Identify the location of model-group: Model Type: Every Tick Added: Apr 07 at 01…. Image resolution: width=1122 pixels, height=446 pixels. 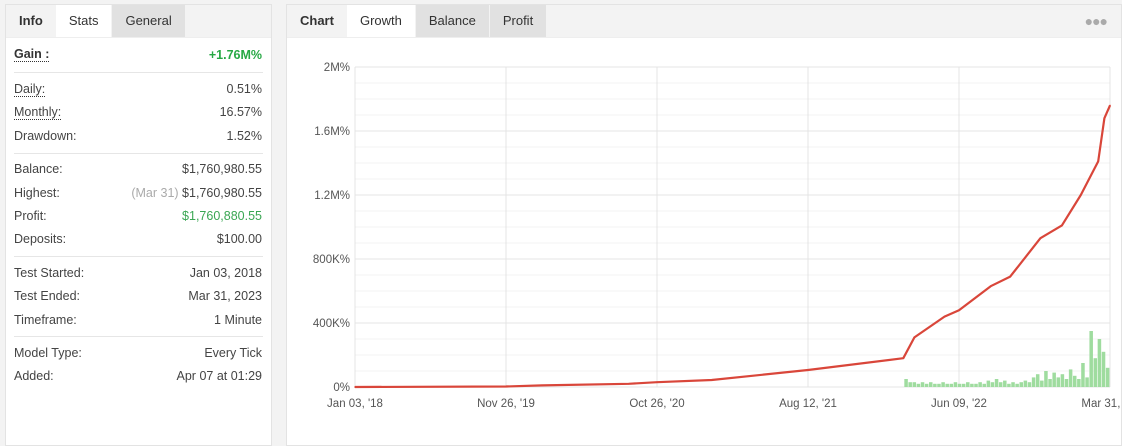
(138, 365).